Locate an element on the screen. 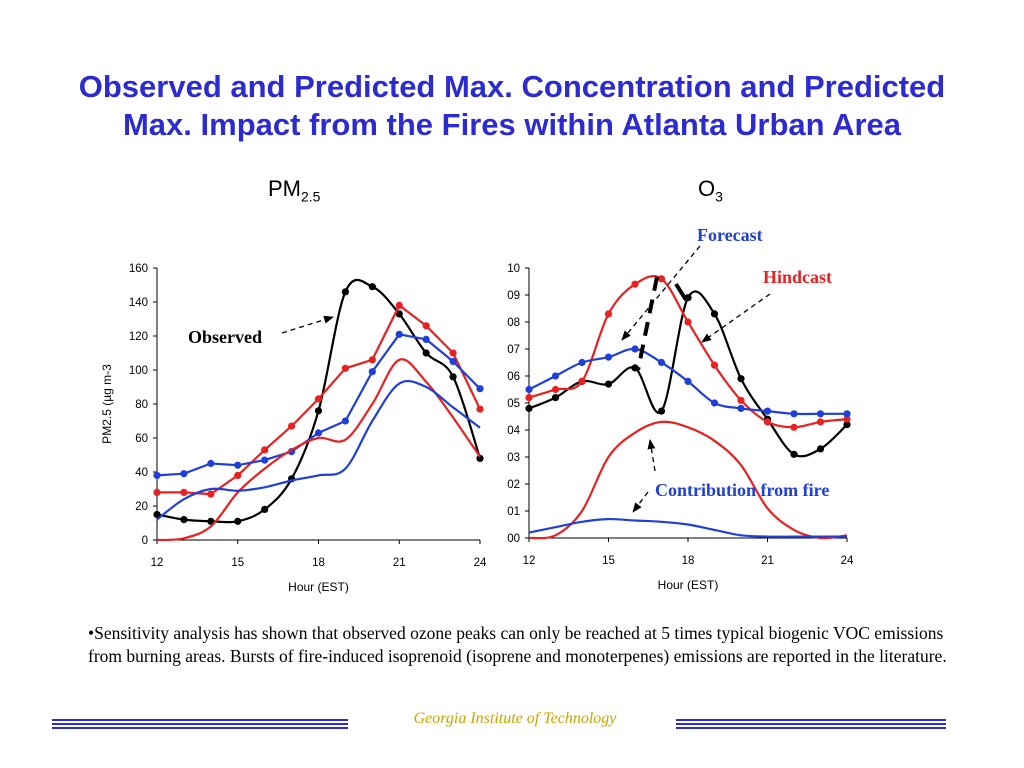 This screenshot has height=768, width=1024. o3-label-sub: 3 is located at coordinates (719, 196).